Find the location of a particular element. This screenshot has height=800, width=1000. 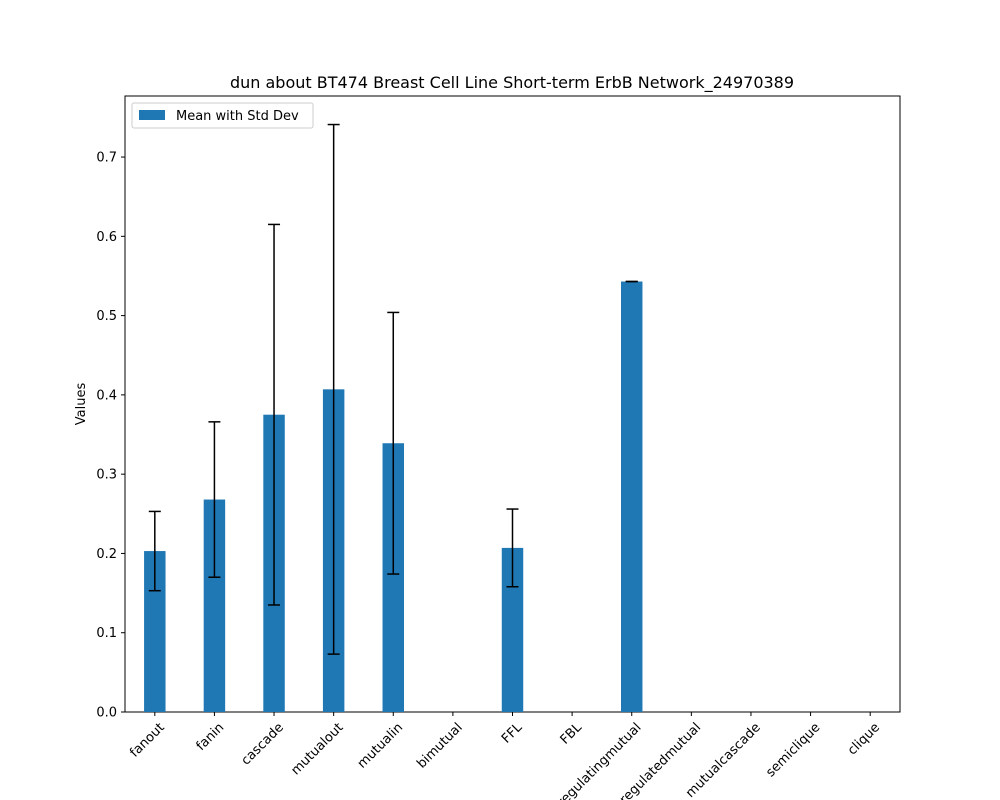

error-bar-fanout is located at coordinates (154, 551).